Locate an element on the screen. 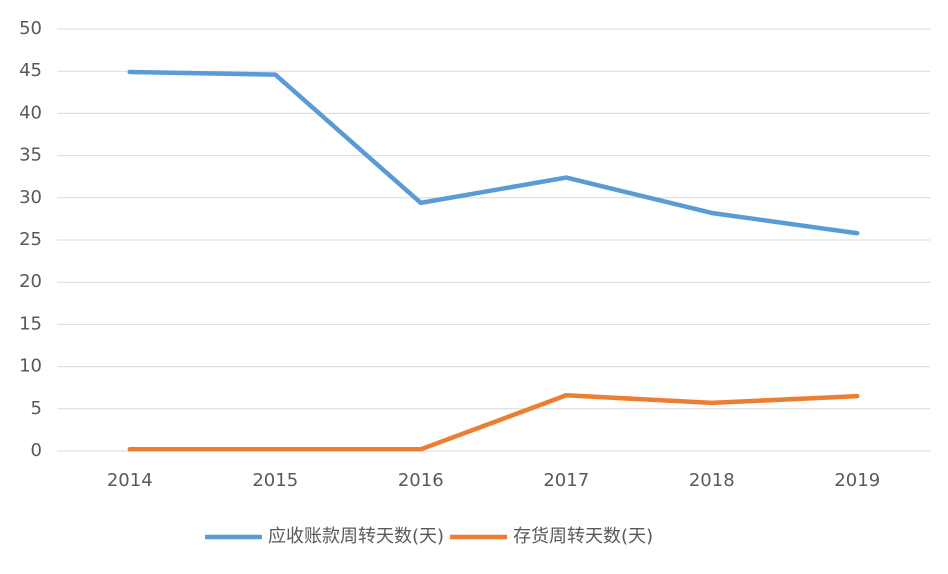 The height and width of the screenshot is (574, 948). x-tick-label: 2014 is located at coordinates (130, 480).